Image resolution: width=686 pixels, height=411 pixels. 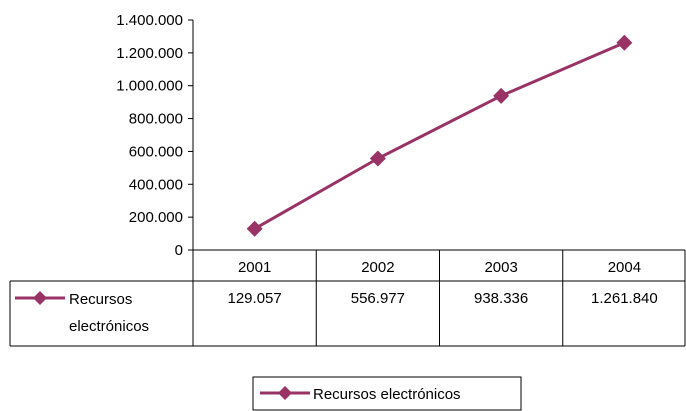 What do you see at coordinates (156, 151) in the screenshot?
I see `y-tick-label: 600.000` at bounding box center [156, 151].